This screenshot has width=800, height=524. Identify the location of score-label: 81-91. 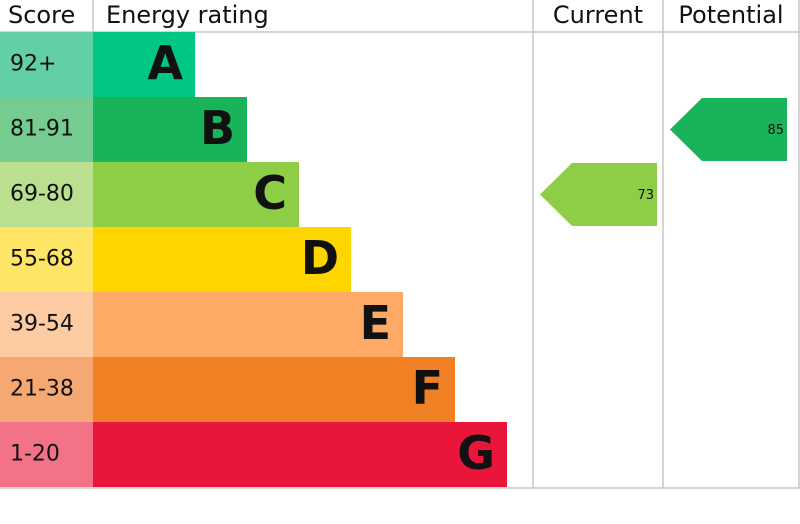
(42, 129).